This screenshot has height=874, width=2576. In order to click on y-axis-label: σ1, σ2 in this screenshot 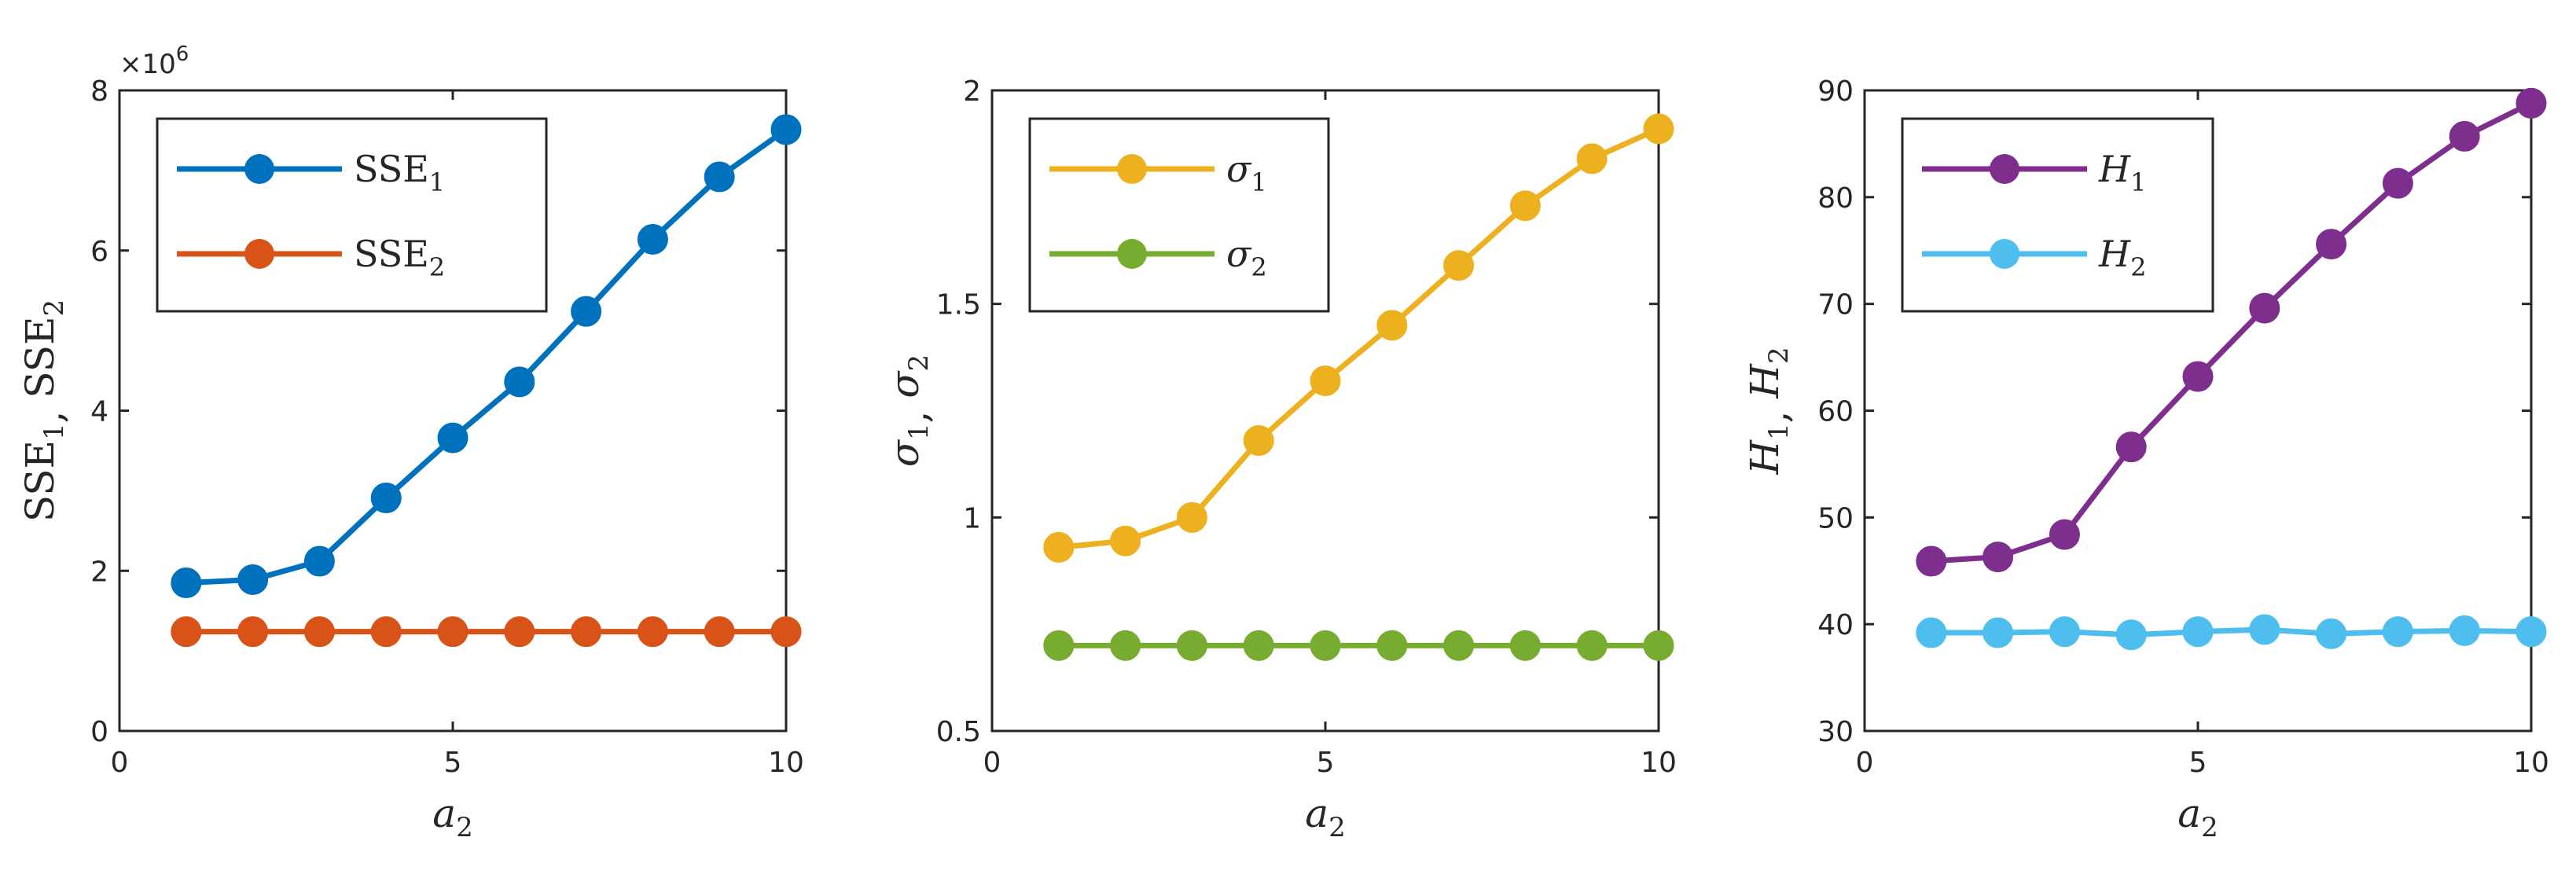, I will do `click(909, 410)`.